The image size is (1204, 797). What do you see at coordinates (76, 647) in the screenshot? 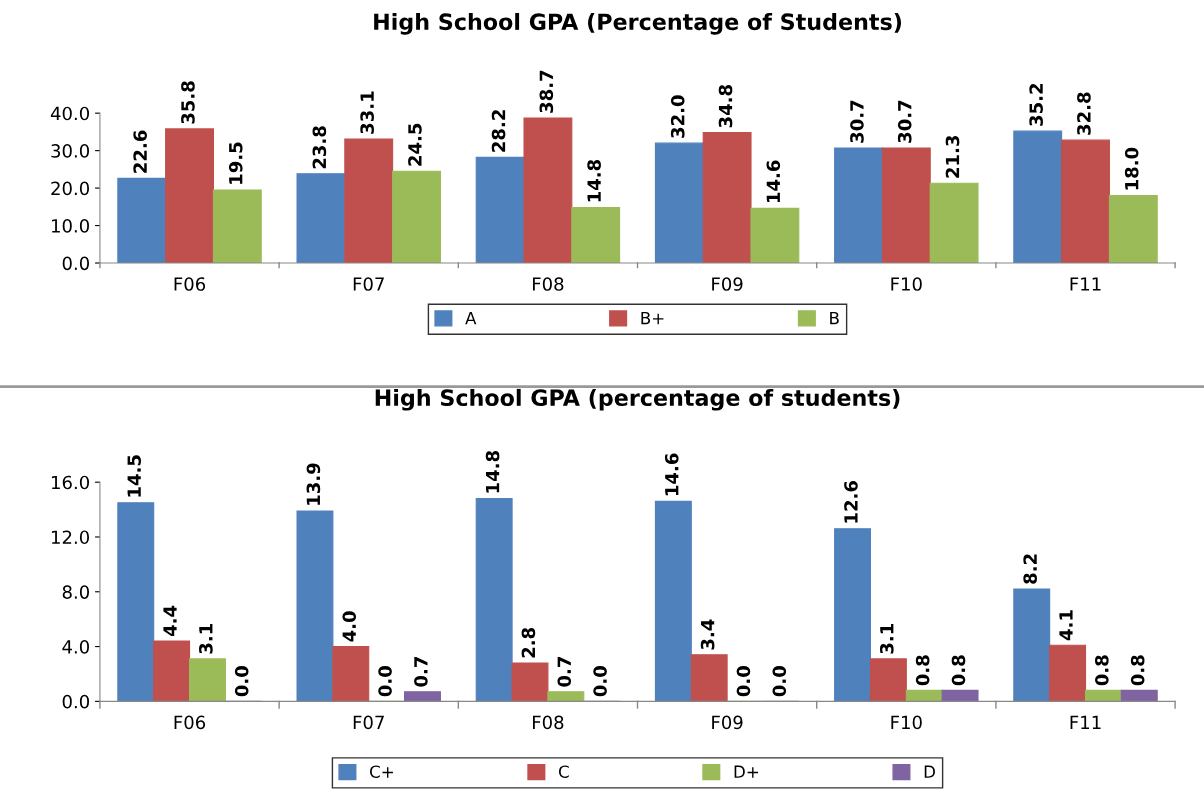
I see `y-tick-label: 4.0` at bounding box center [76, 647].